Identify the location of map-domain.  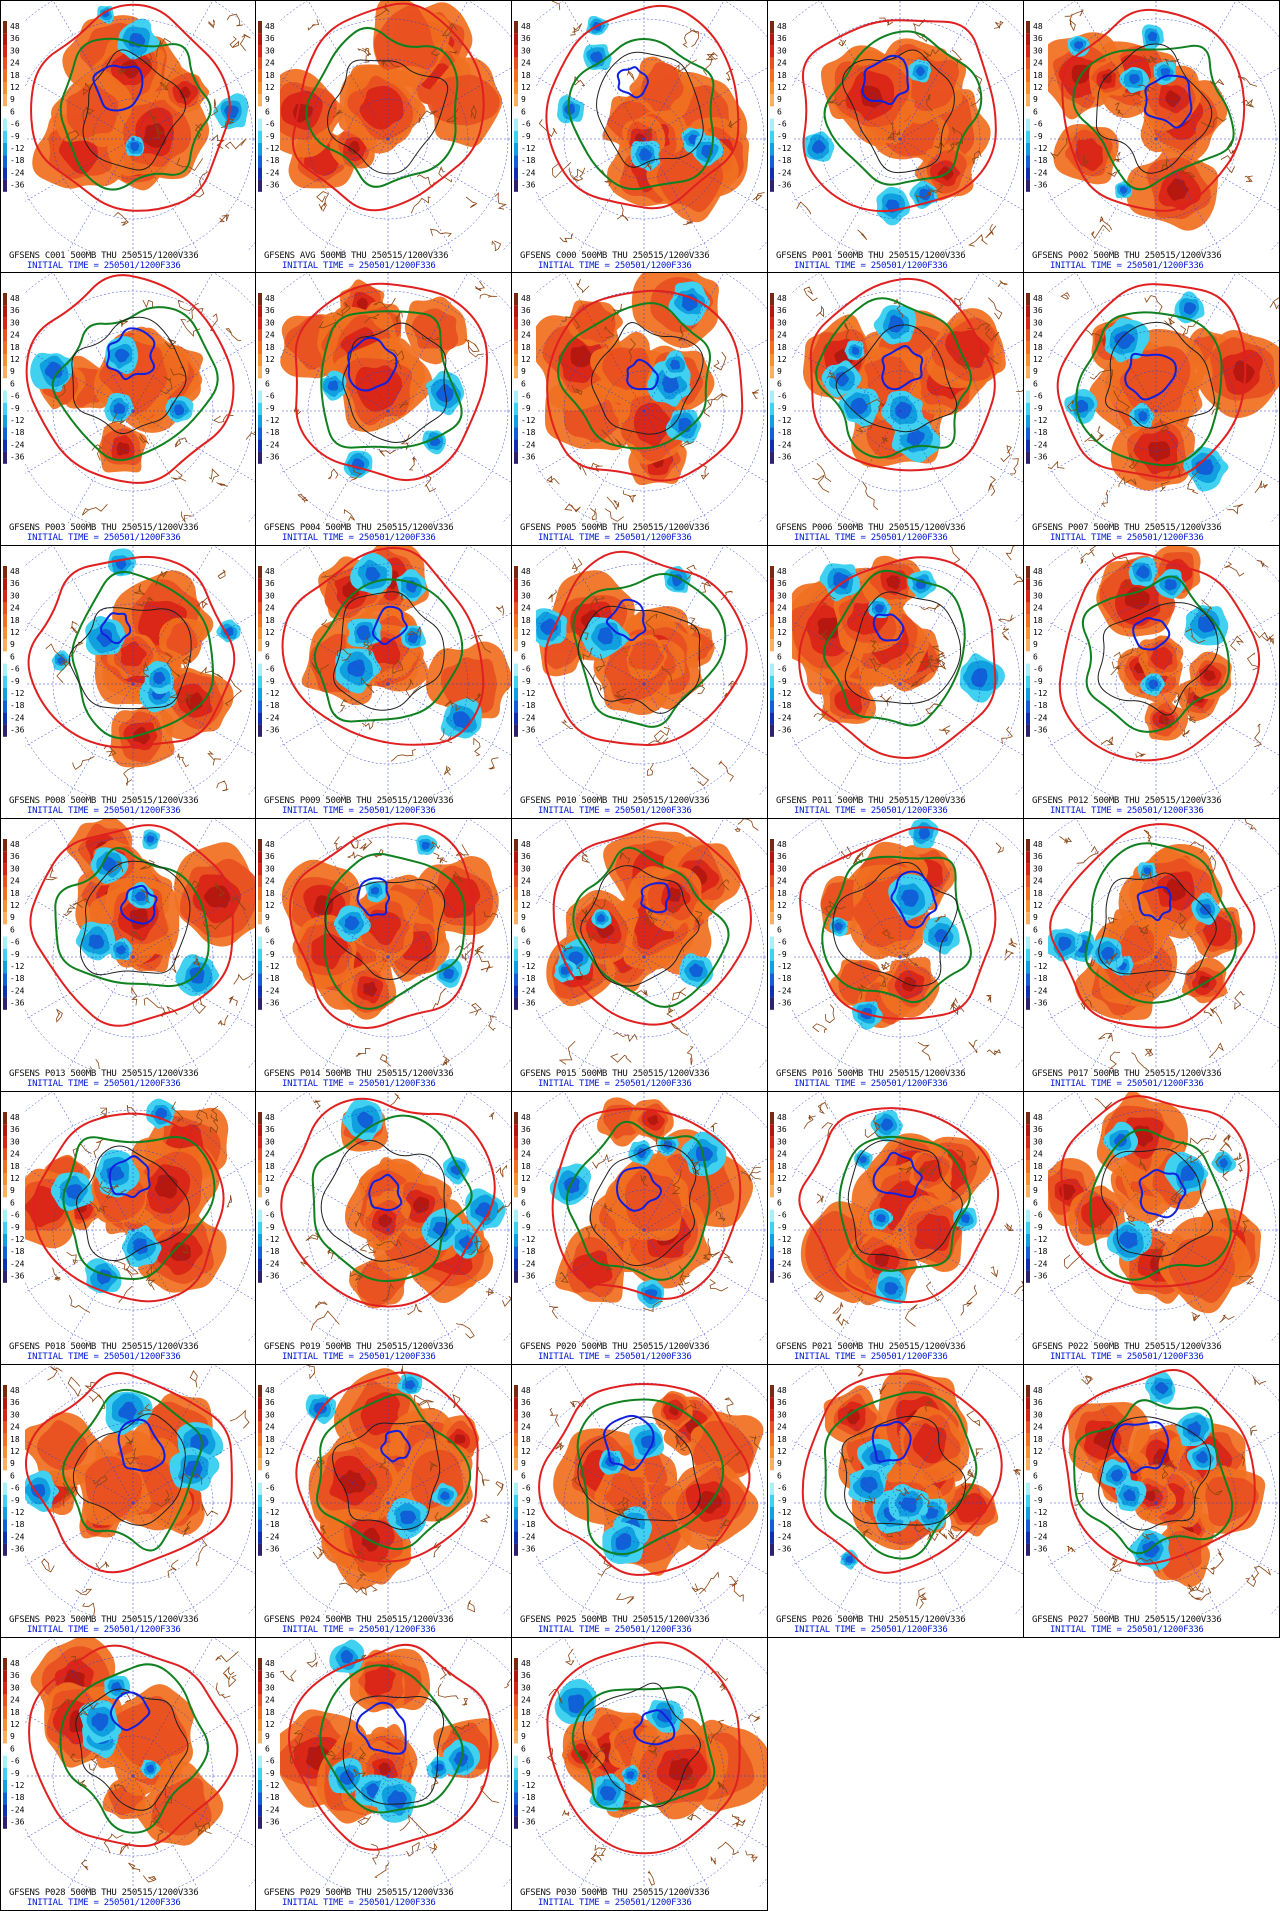
(395, 1490).